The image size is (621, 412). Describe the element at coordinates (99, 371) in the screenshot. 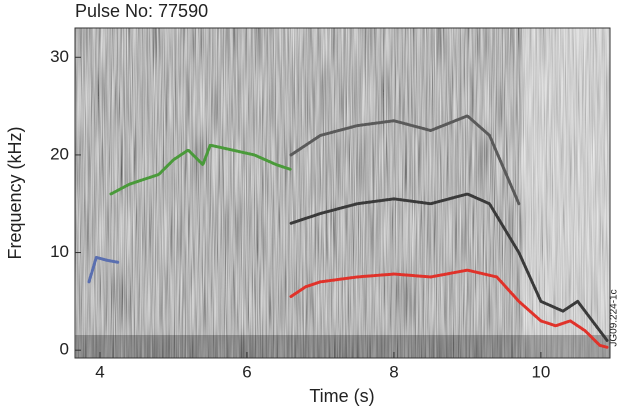

I see `x-tick-label: 4` at that location.